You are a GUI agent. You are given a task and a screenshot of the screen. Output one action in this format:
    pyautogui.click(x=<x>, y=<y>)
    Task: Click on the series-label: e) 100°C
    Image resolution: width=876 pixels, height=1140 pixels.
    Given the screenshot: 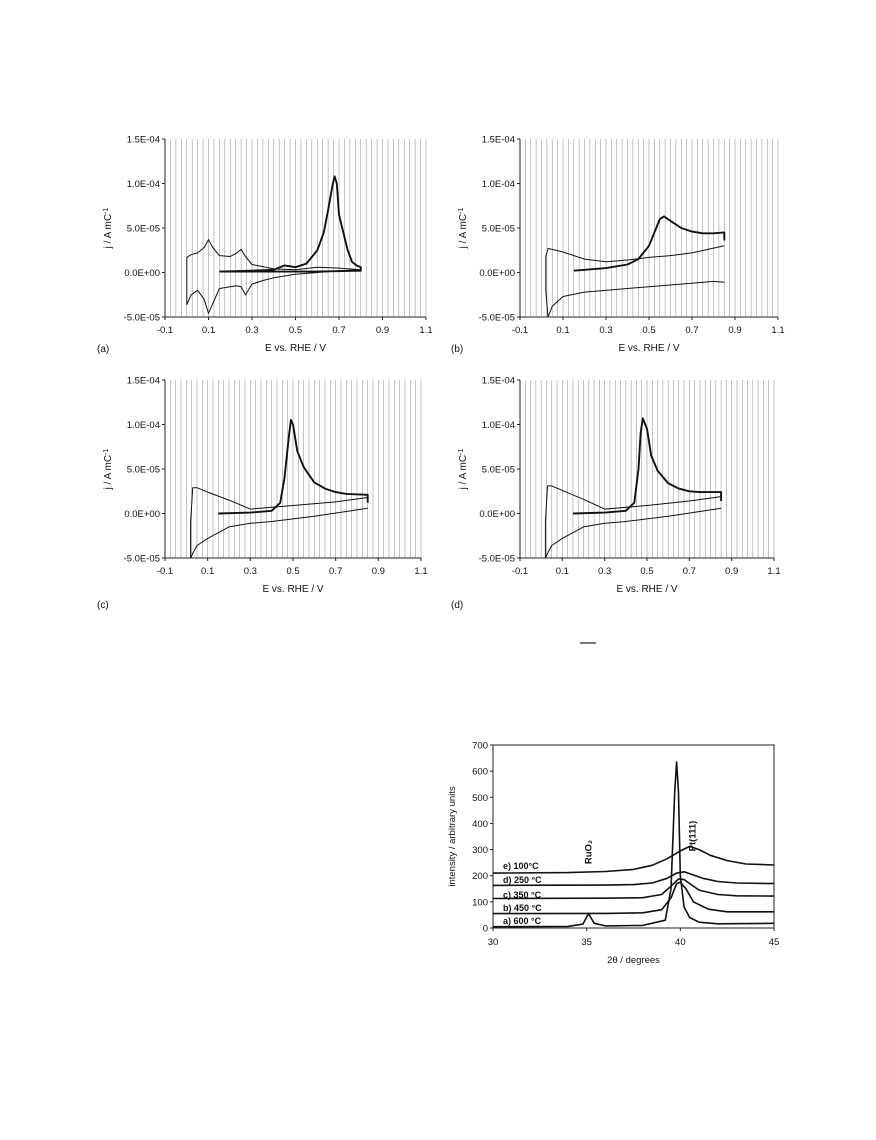 What is the action you would take?
    pyautogui.click(x=521, y=866)
    